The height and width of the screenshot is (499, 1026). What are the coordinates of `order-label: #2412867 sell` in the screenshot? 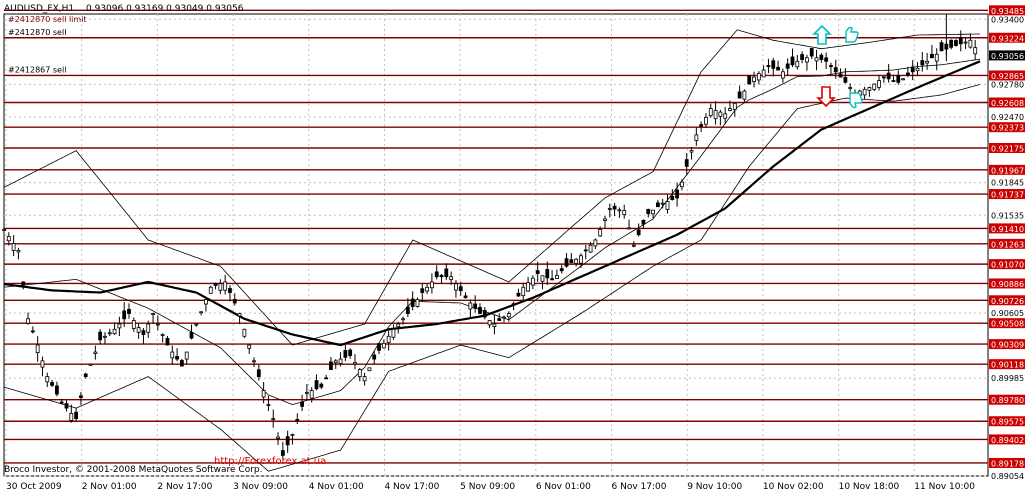 It's located at (37, 69).